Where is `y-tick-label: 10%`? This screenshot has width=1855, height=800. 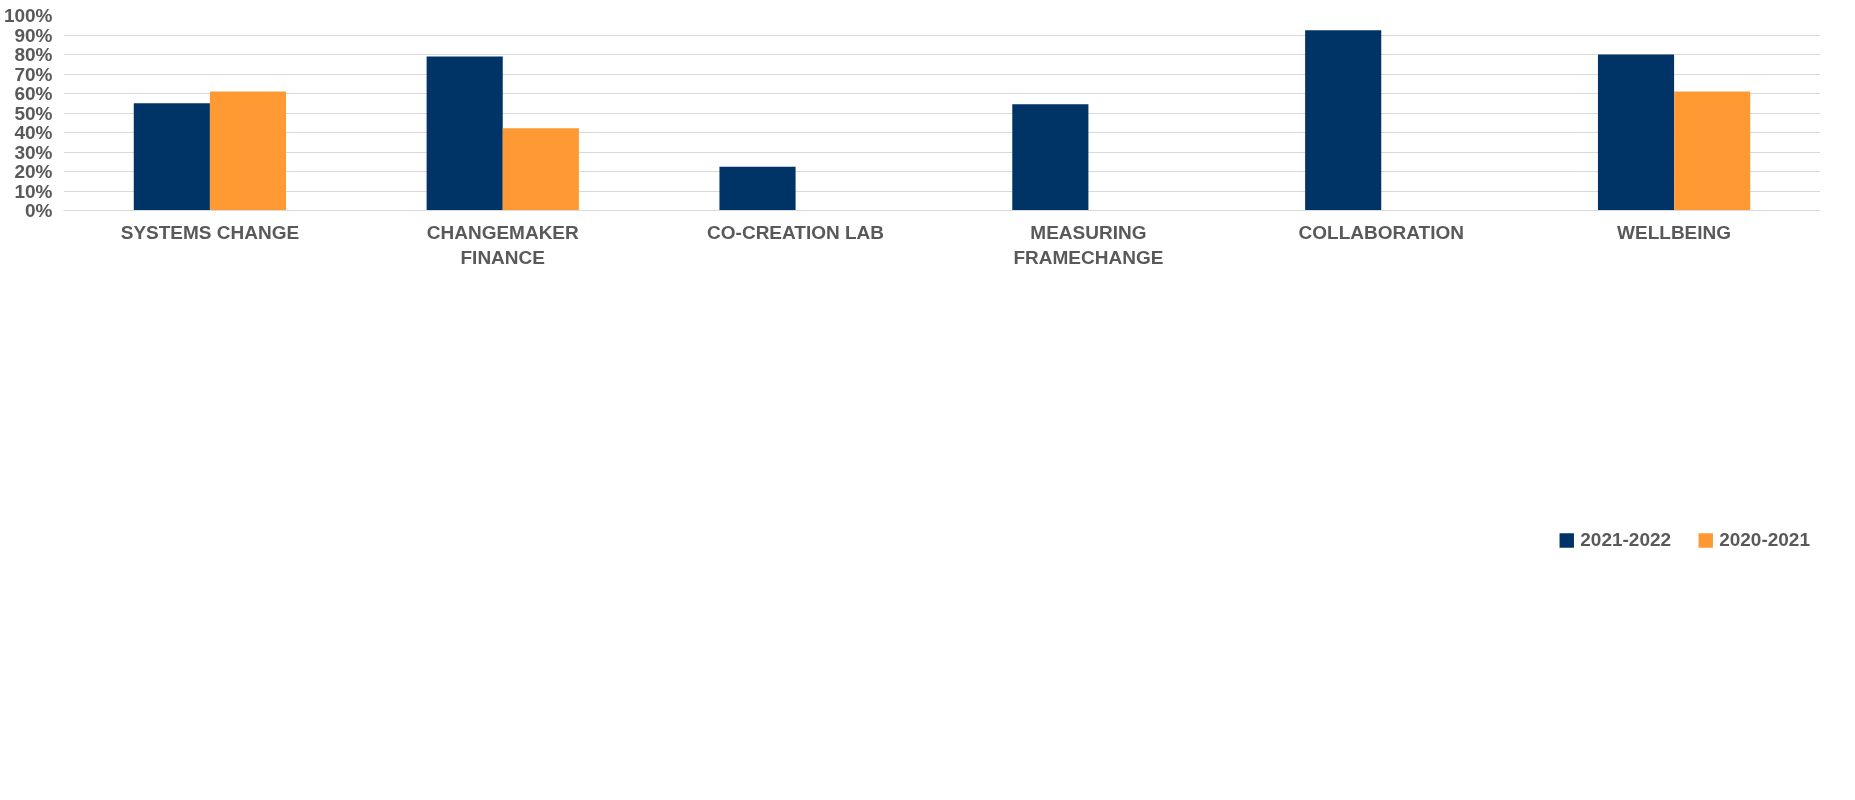 y-tick-label: 10% is located at coordinates (33, 191).